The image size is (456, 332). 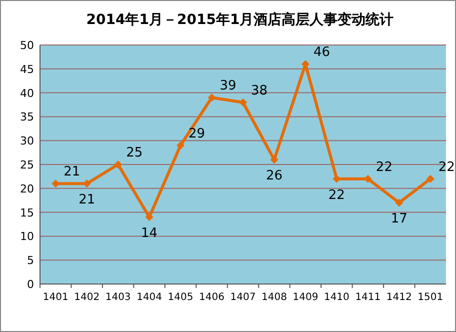 What do you see at coordinates (337, 297) in the screenshot?
I see `x-tick-label: 1410` at bounding box center [337, 297].